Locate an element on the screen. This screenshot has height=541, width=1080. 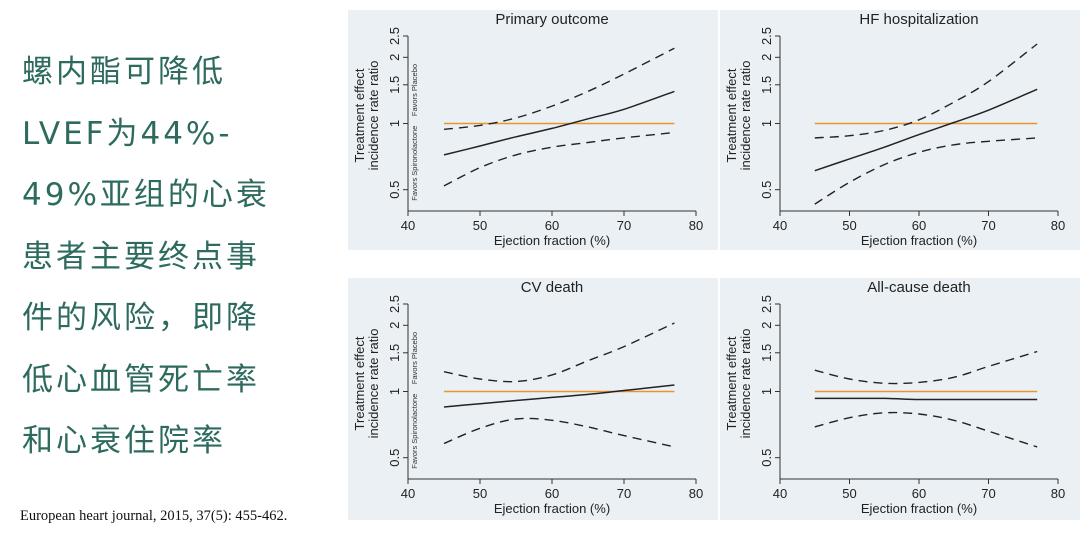
chart-title: CV death is located at coordinates (552, 287).